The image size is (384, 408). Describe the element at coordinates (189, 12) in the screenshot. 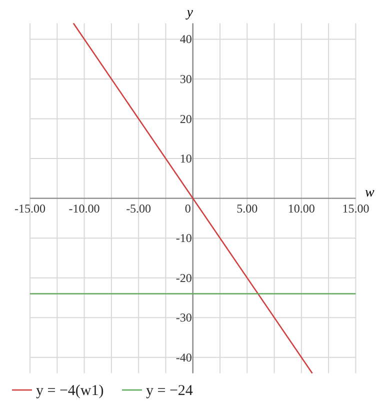

I see `y-axis-title: y` at that location.